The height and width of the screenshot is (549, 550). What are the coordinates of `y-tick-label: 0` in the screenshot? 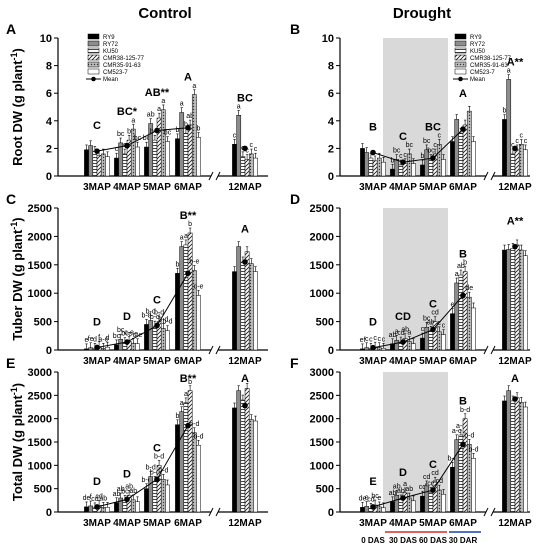 It's located at (331, 177).